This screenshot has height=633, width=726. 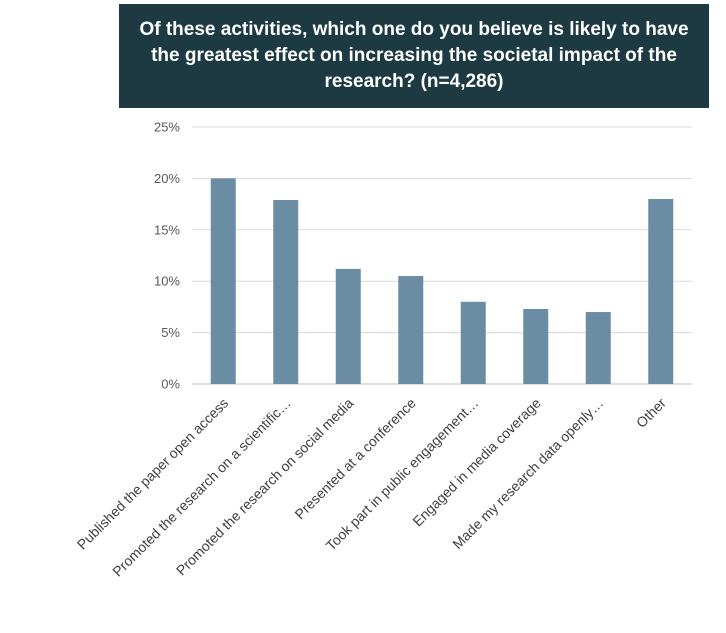 I want to click on x-category-label: Other, so click(x=651, y=413).